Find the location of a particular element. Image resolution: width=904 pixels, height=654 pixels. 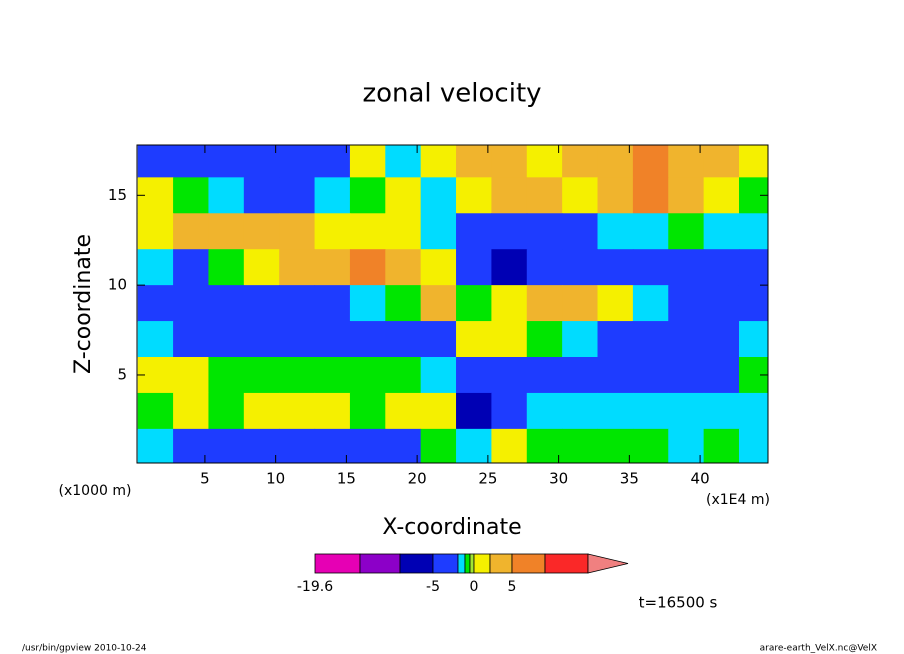

x-tick-label: 5 is located at coordinates (205, 479).